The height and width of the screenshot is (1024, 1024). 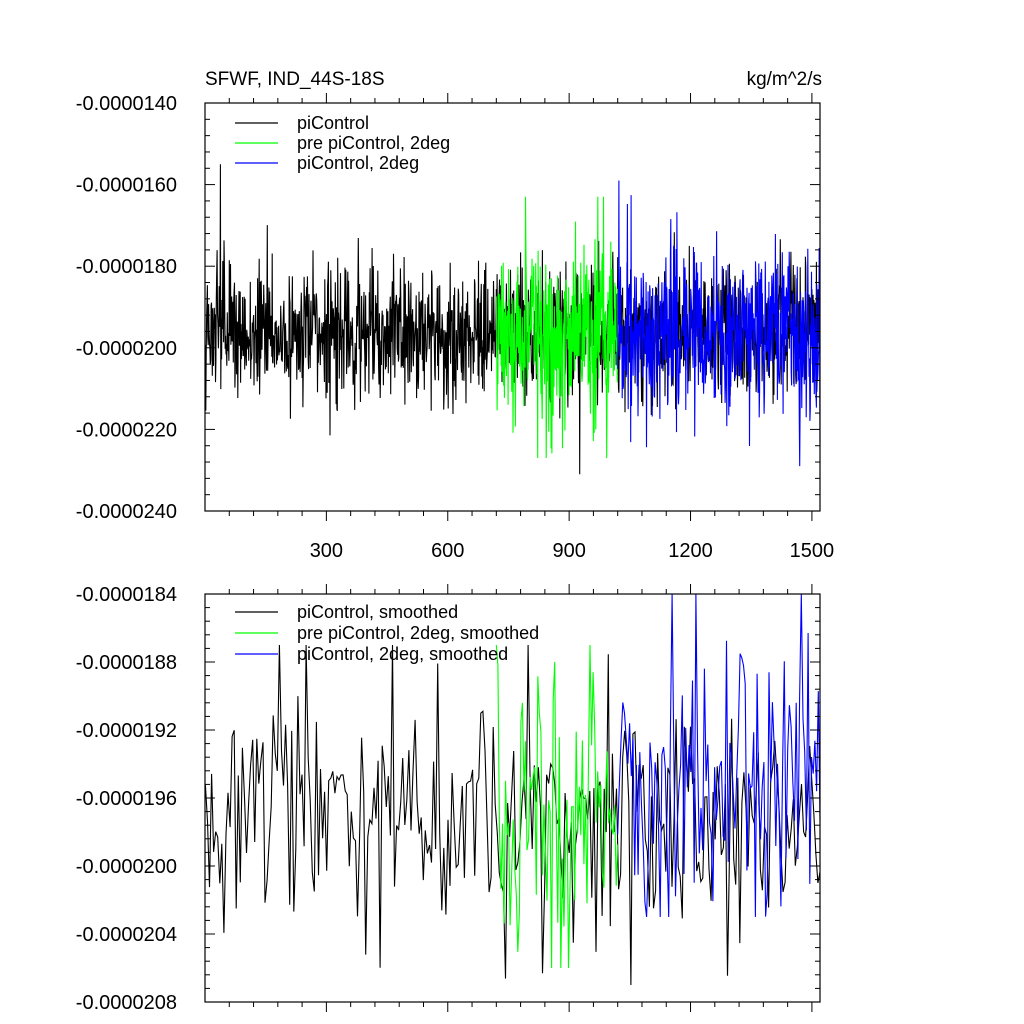 I want to click on y-tick-label: -0.0000188, so click(x=126, y=663).